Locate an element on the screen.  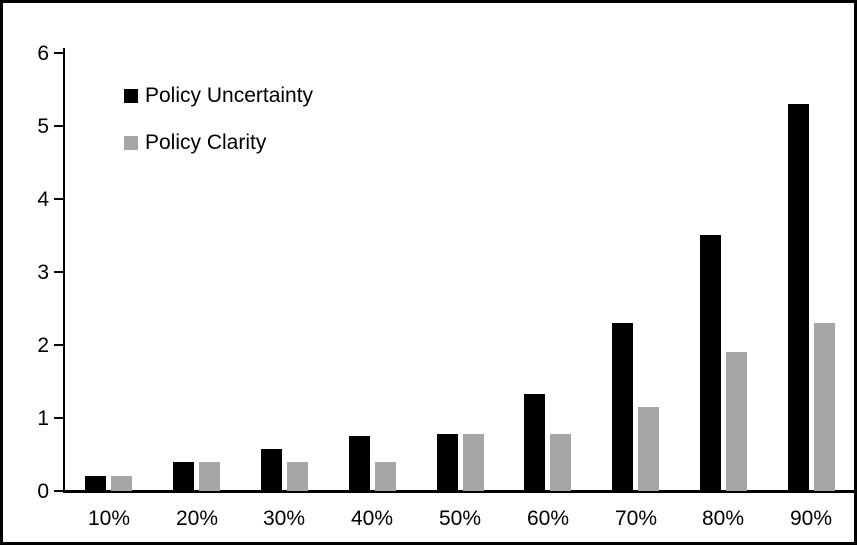
x-tick-label: 90% is located at coordinates (811, 518).